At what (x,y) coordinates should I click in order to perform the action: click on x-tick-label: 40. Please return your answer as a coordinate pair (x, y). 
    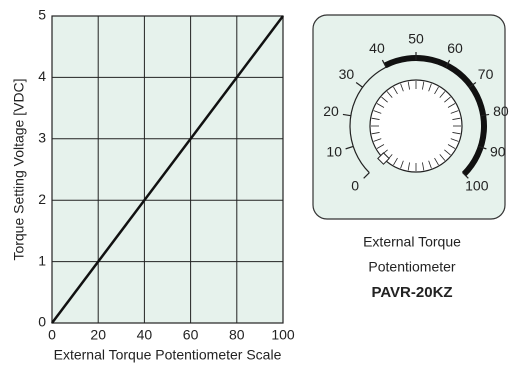
    Looking at the image, I should click on (145, 335).